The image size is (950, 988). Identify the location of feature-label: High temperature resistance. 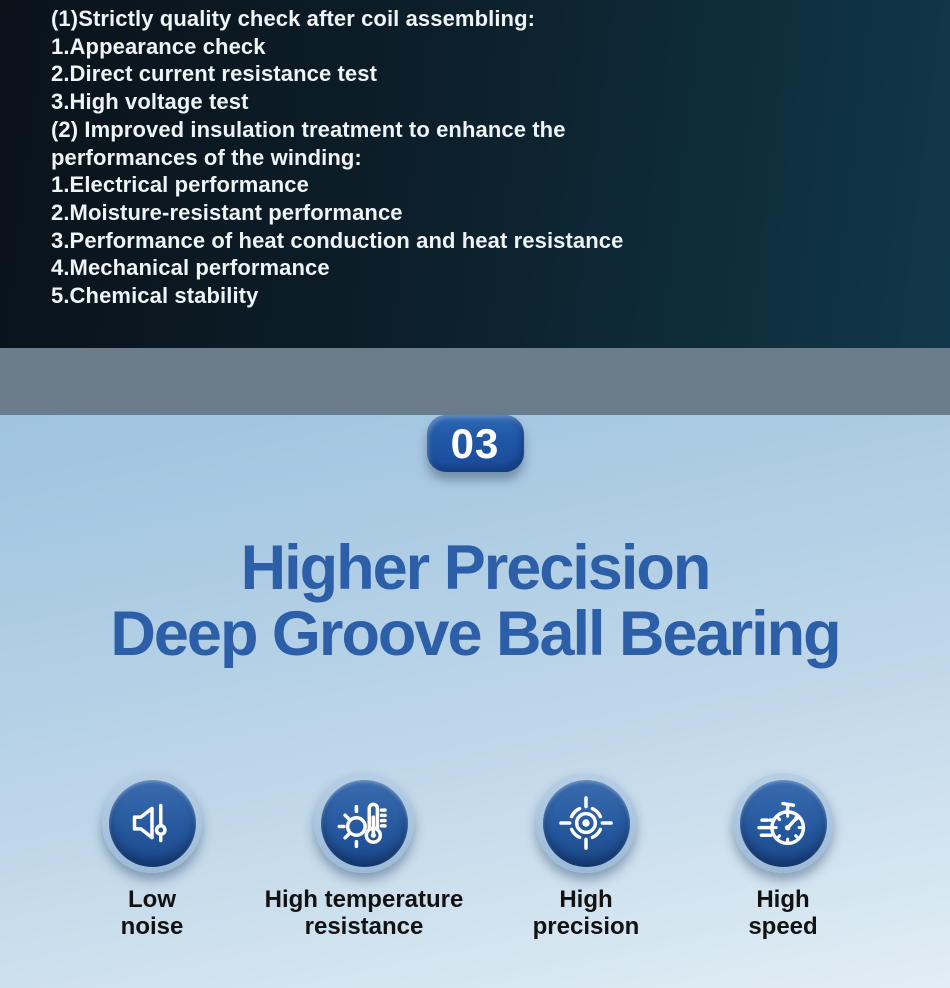
(364, 913).